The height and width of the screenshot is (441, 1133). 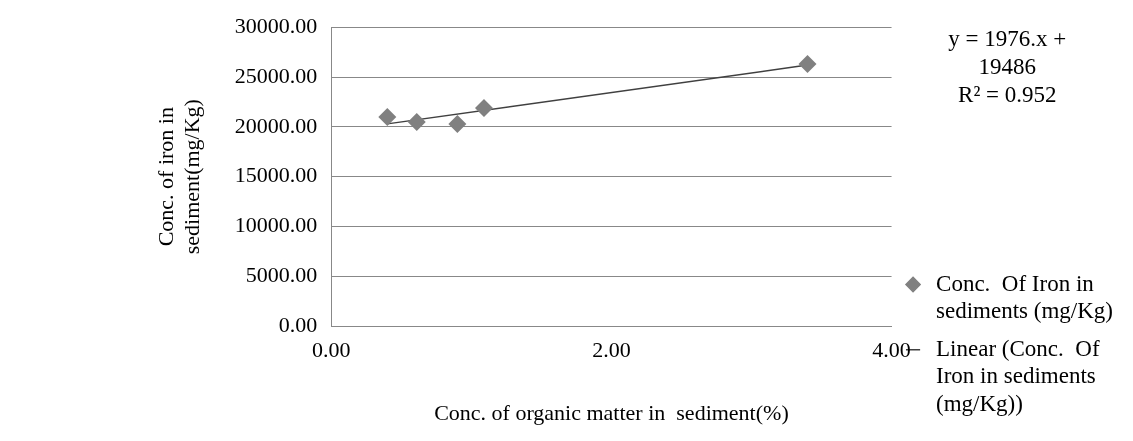 What do you see at coordinates (276, 25) in the screenshot?
I see `y-tick-label: 30000.00` at bounding box center [276, 25].